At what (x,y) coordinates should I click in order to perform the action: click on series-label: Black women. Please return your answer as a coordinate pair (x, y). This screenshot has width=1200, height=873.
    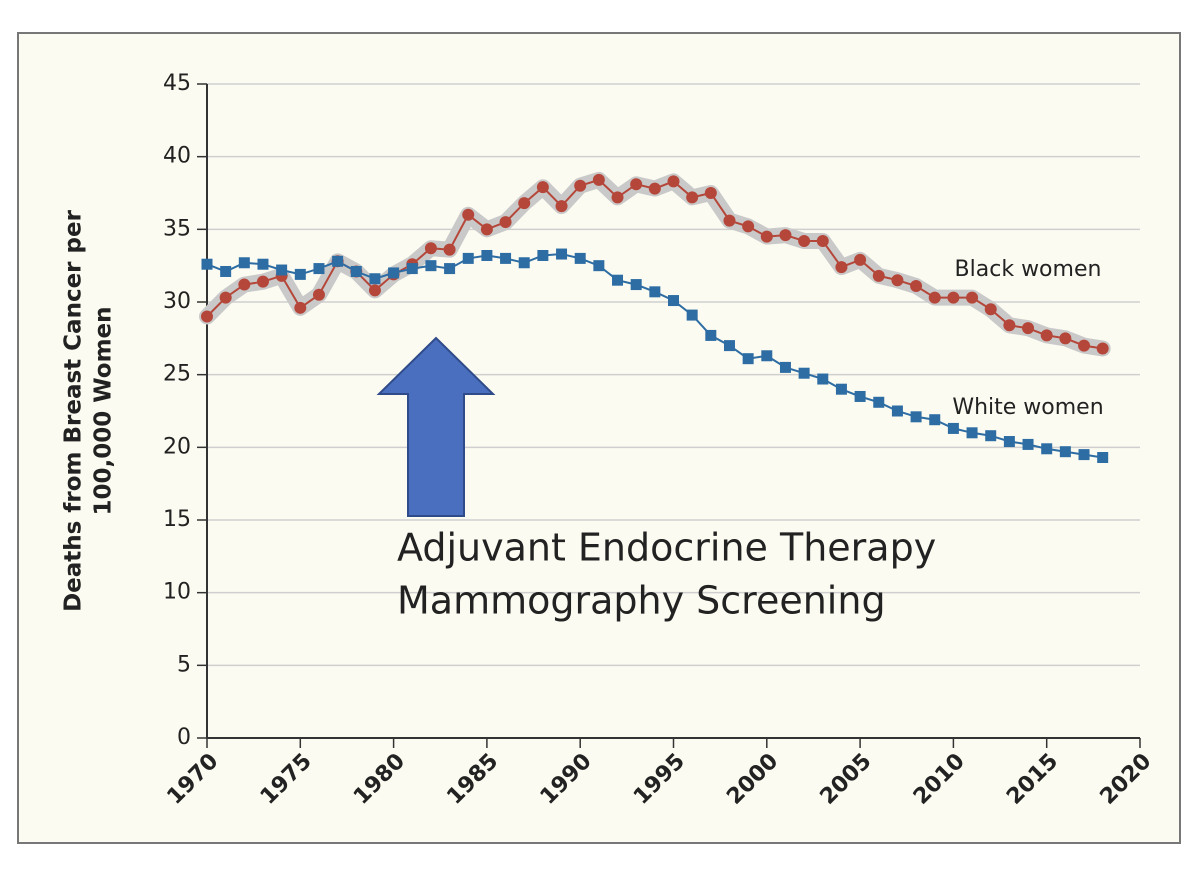
    Looking at the image, I should click on (1028, 269).